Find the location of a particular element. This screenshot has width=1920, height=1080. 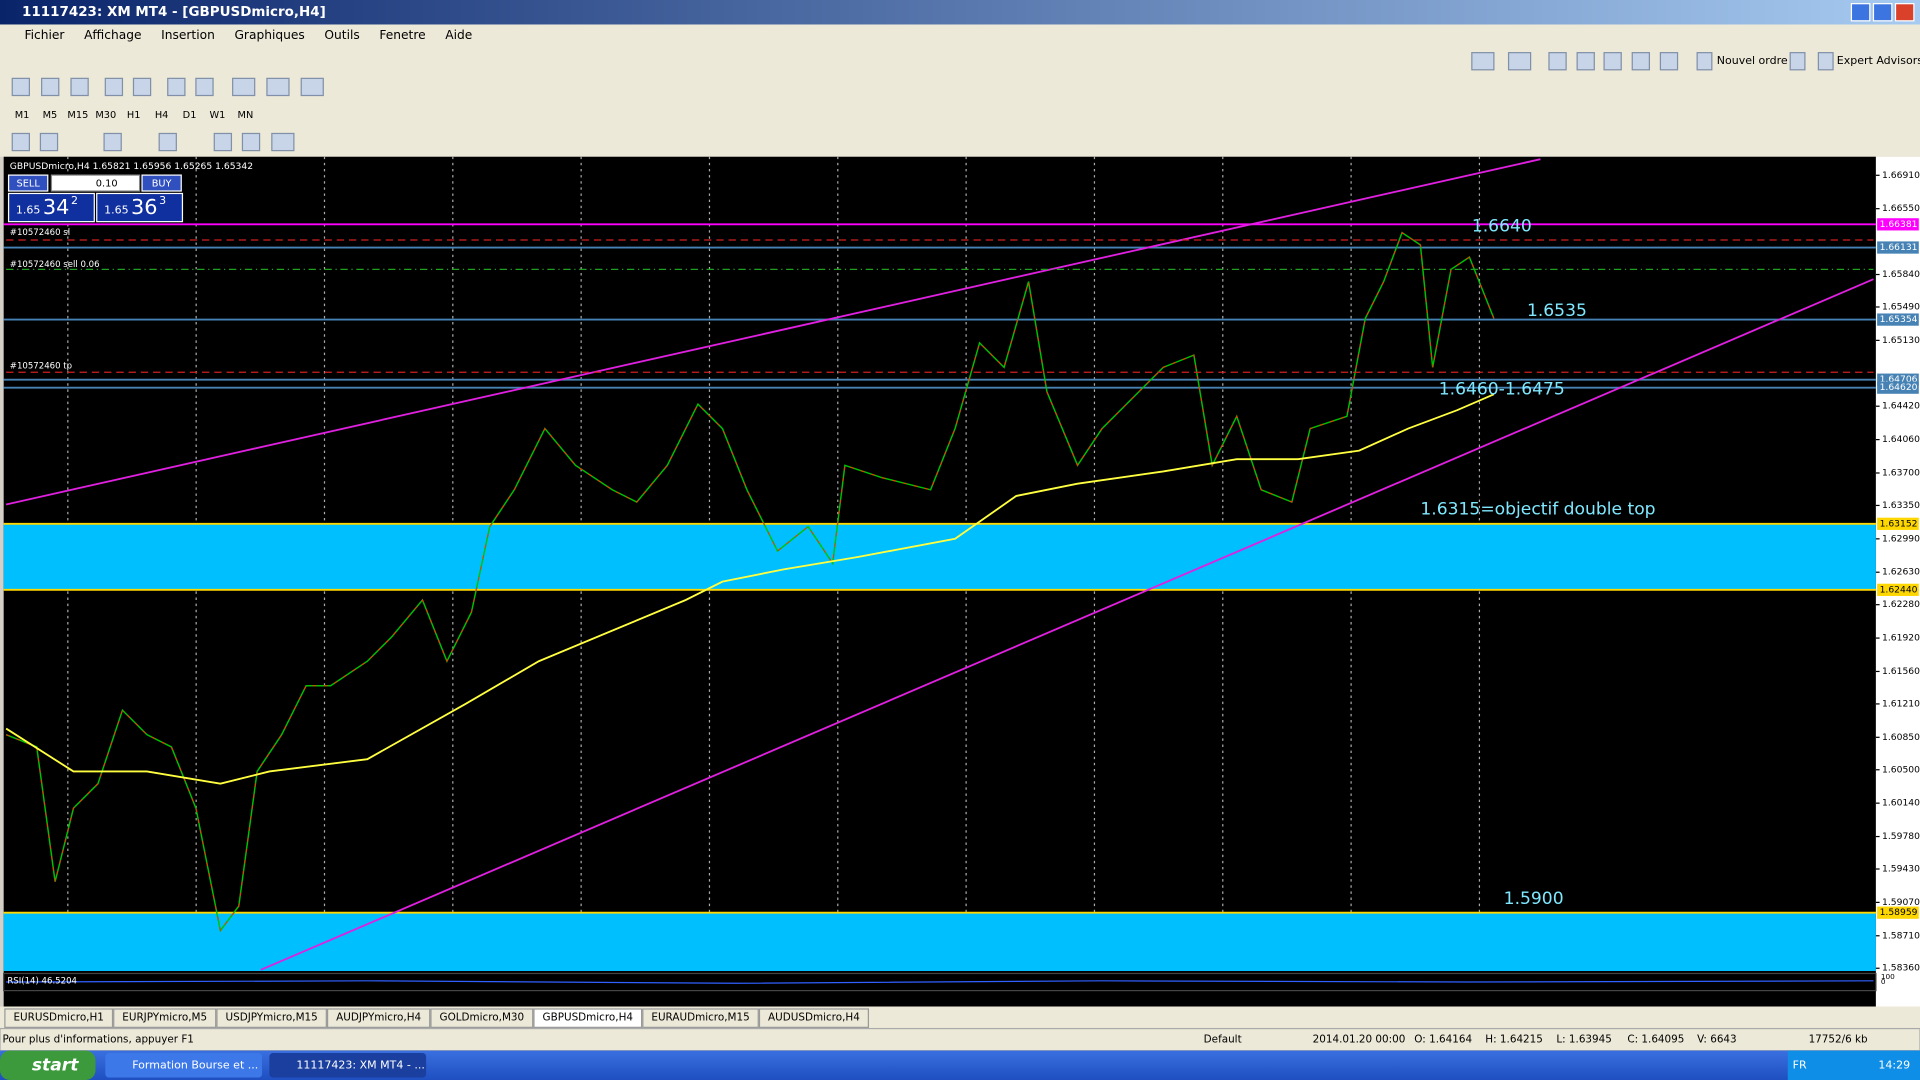

y-tick-label: 1.59430 is located at coordinates (1901, 869).